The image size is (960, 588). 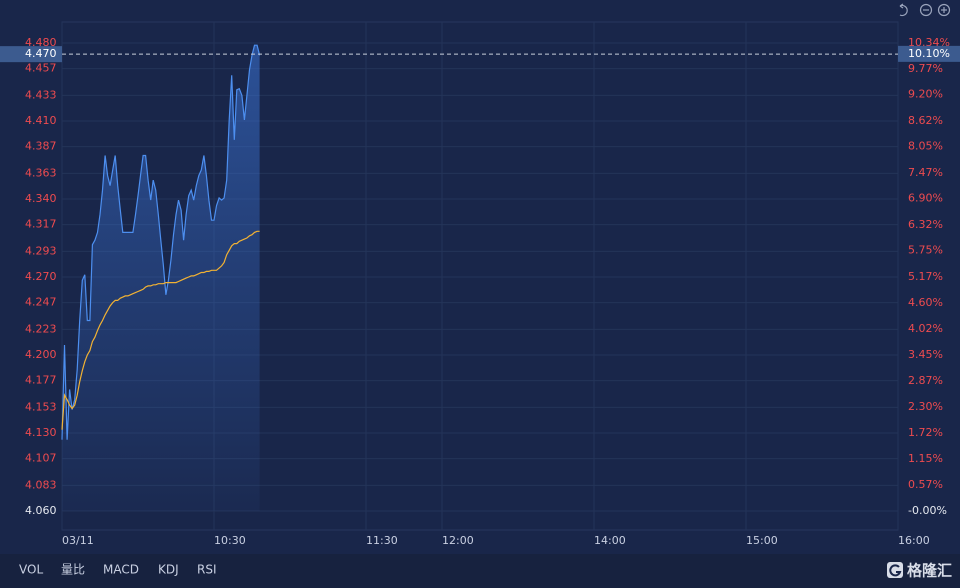 What do you see at coordinates (925, 172) in the screenshot?
I see `y2-tick-label: 7.47%` at bounding box center [925, 172].